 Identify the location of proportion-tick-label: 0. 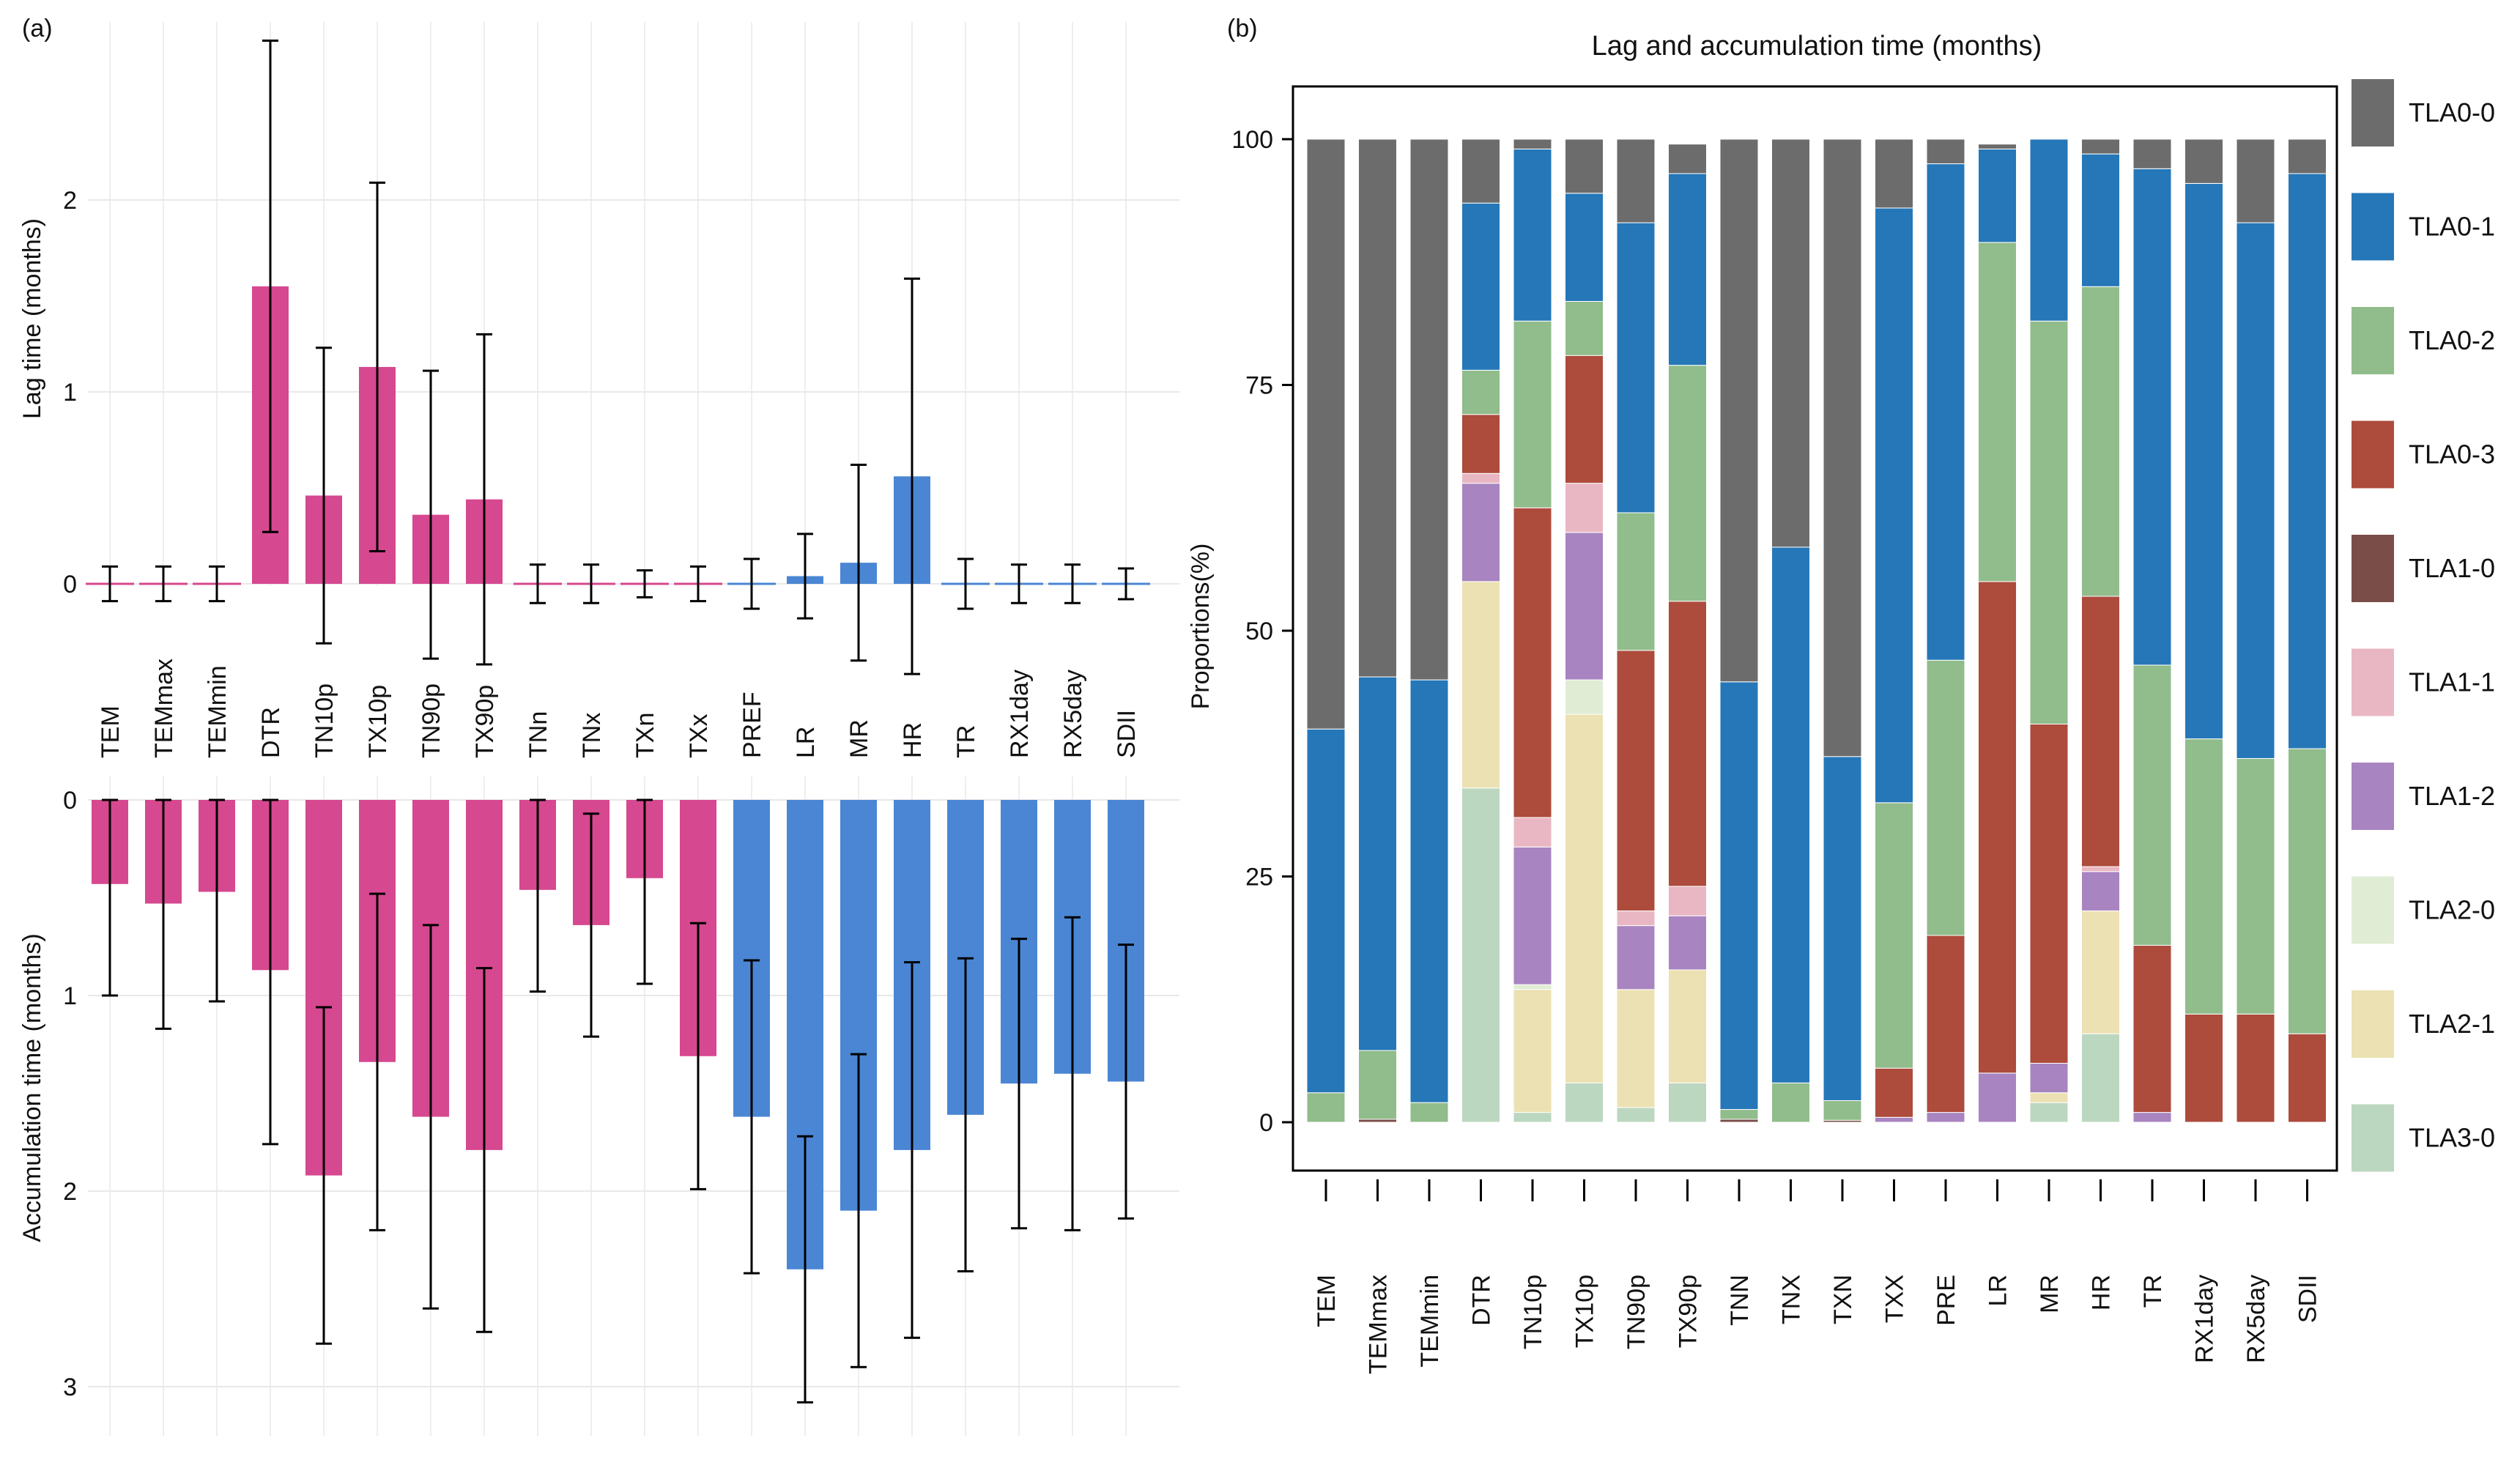
(1266, 1123).